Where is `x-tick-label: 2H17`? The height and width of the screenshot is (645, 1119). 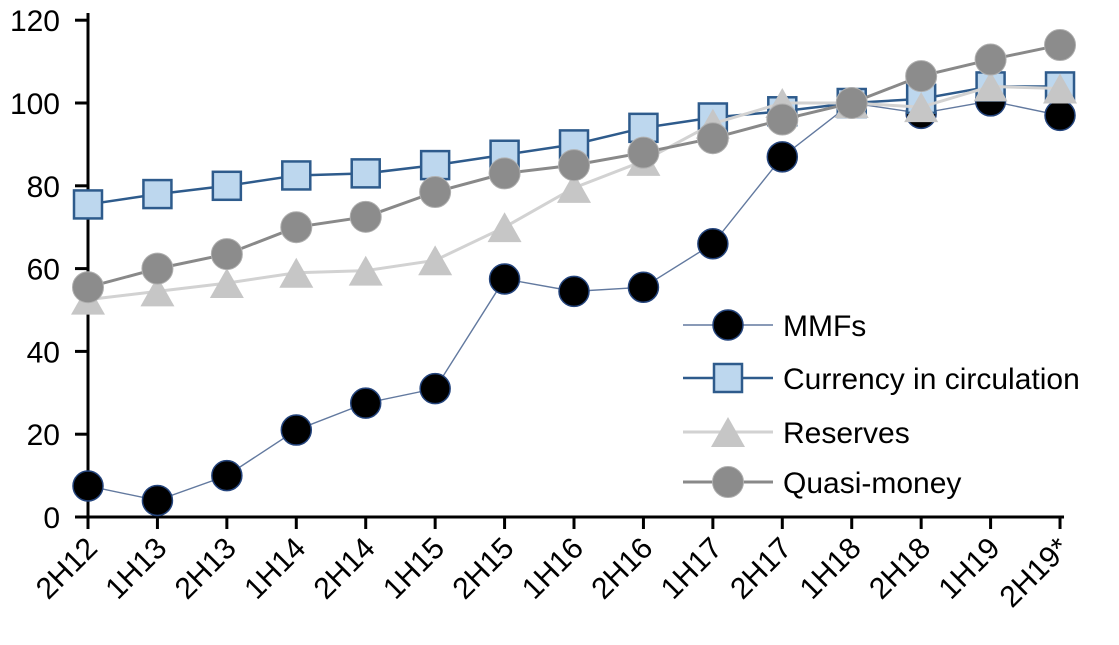
x-tick-label: 2H17 is located at coordinates (761, 569).